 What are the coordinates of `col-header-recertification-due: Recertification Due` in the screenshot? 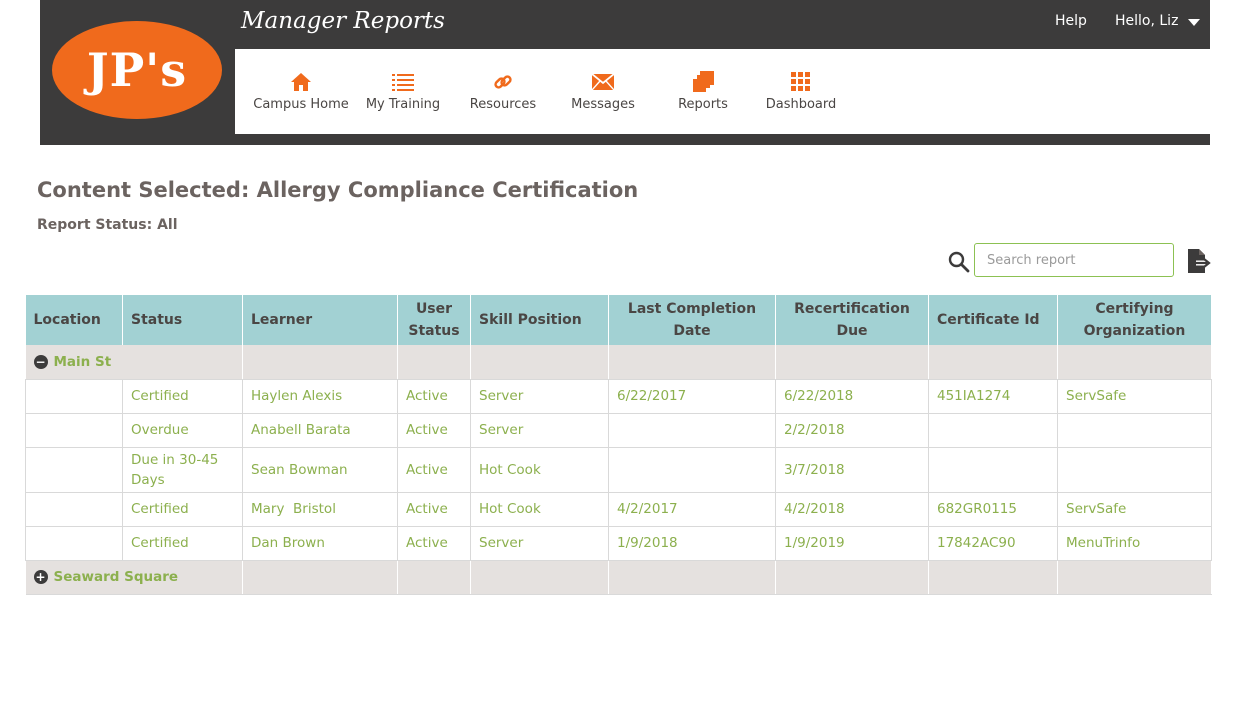 It's located at (852, 320).